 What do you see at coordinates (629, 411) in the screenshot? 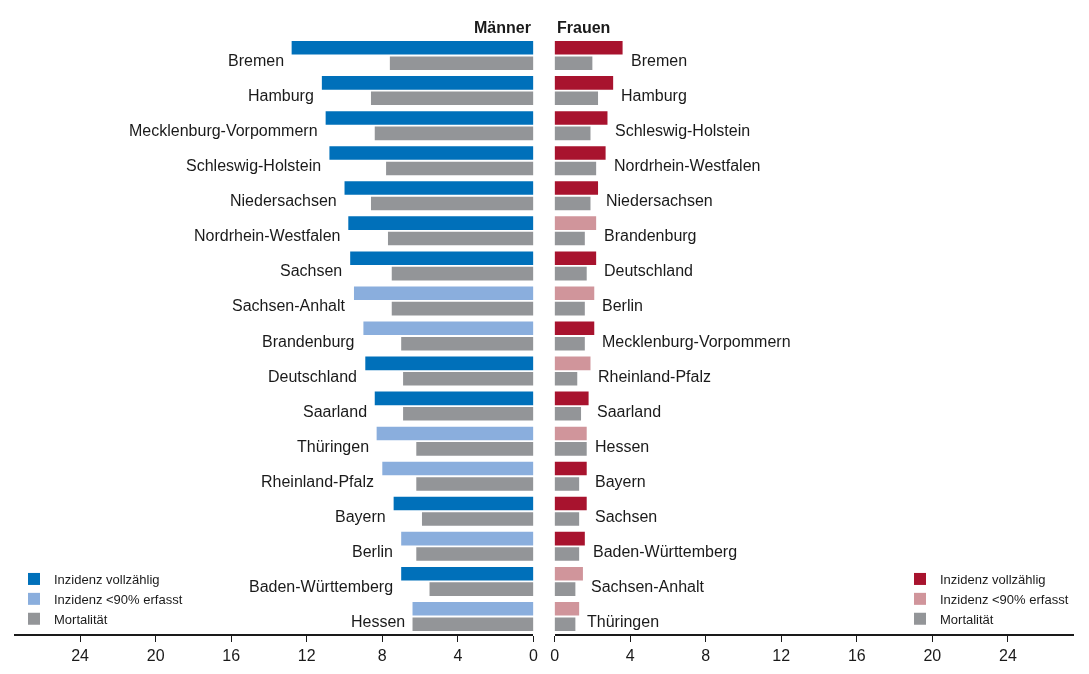
I see `y-tick-label: Saarland` at bounding box center [629, 411].